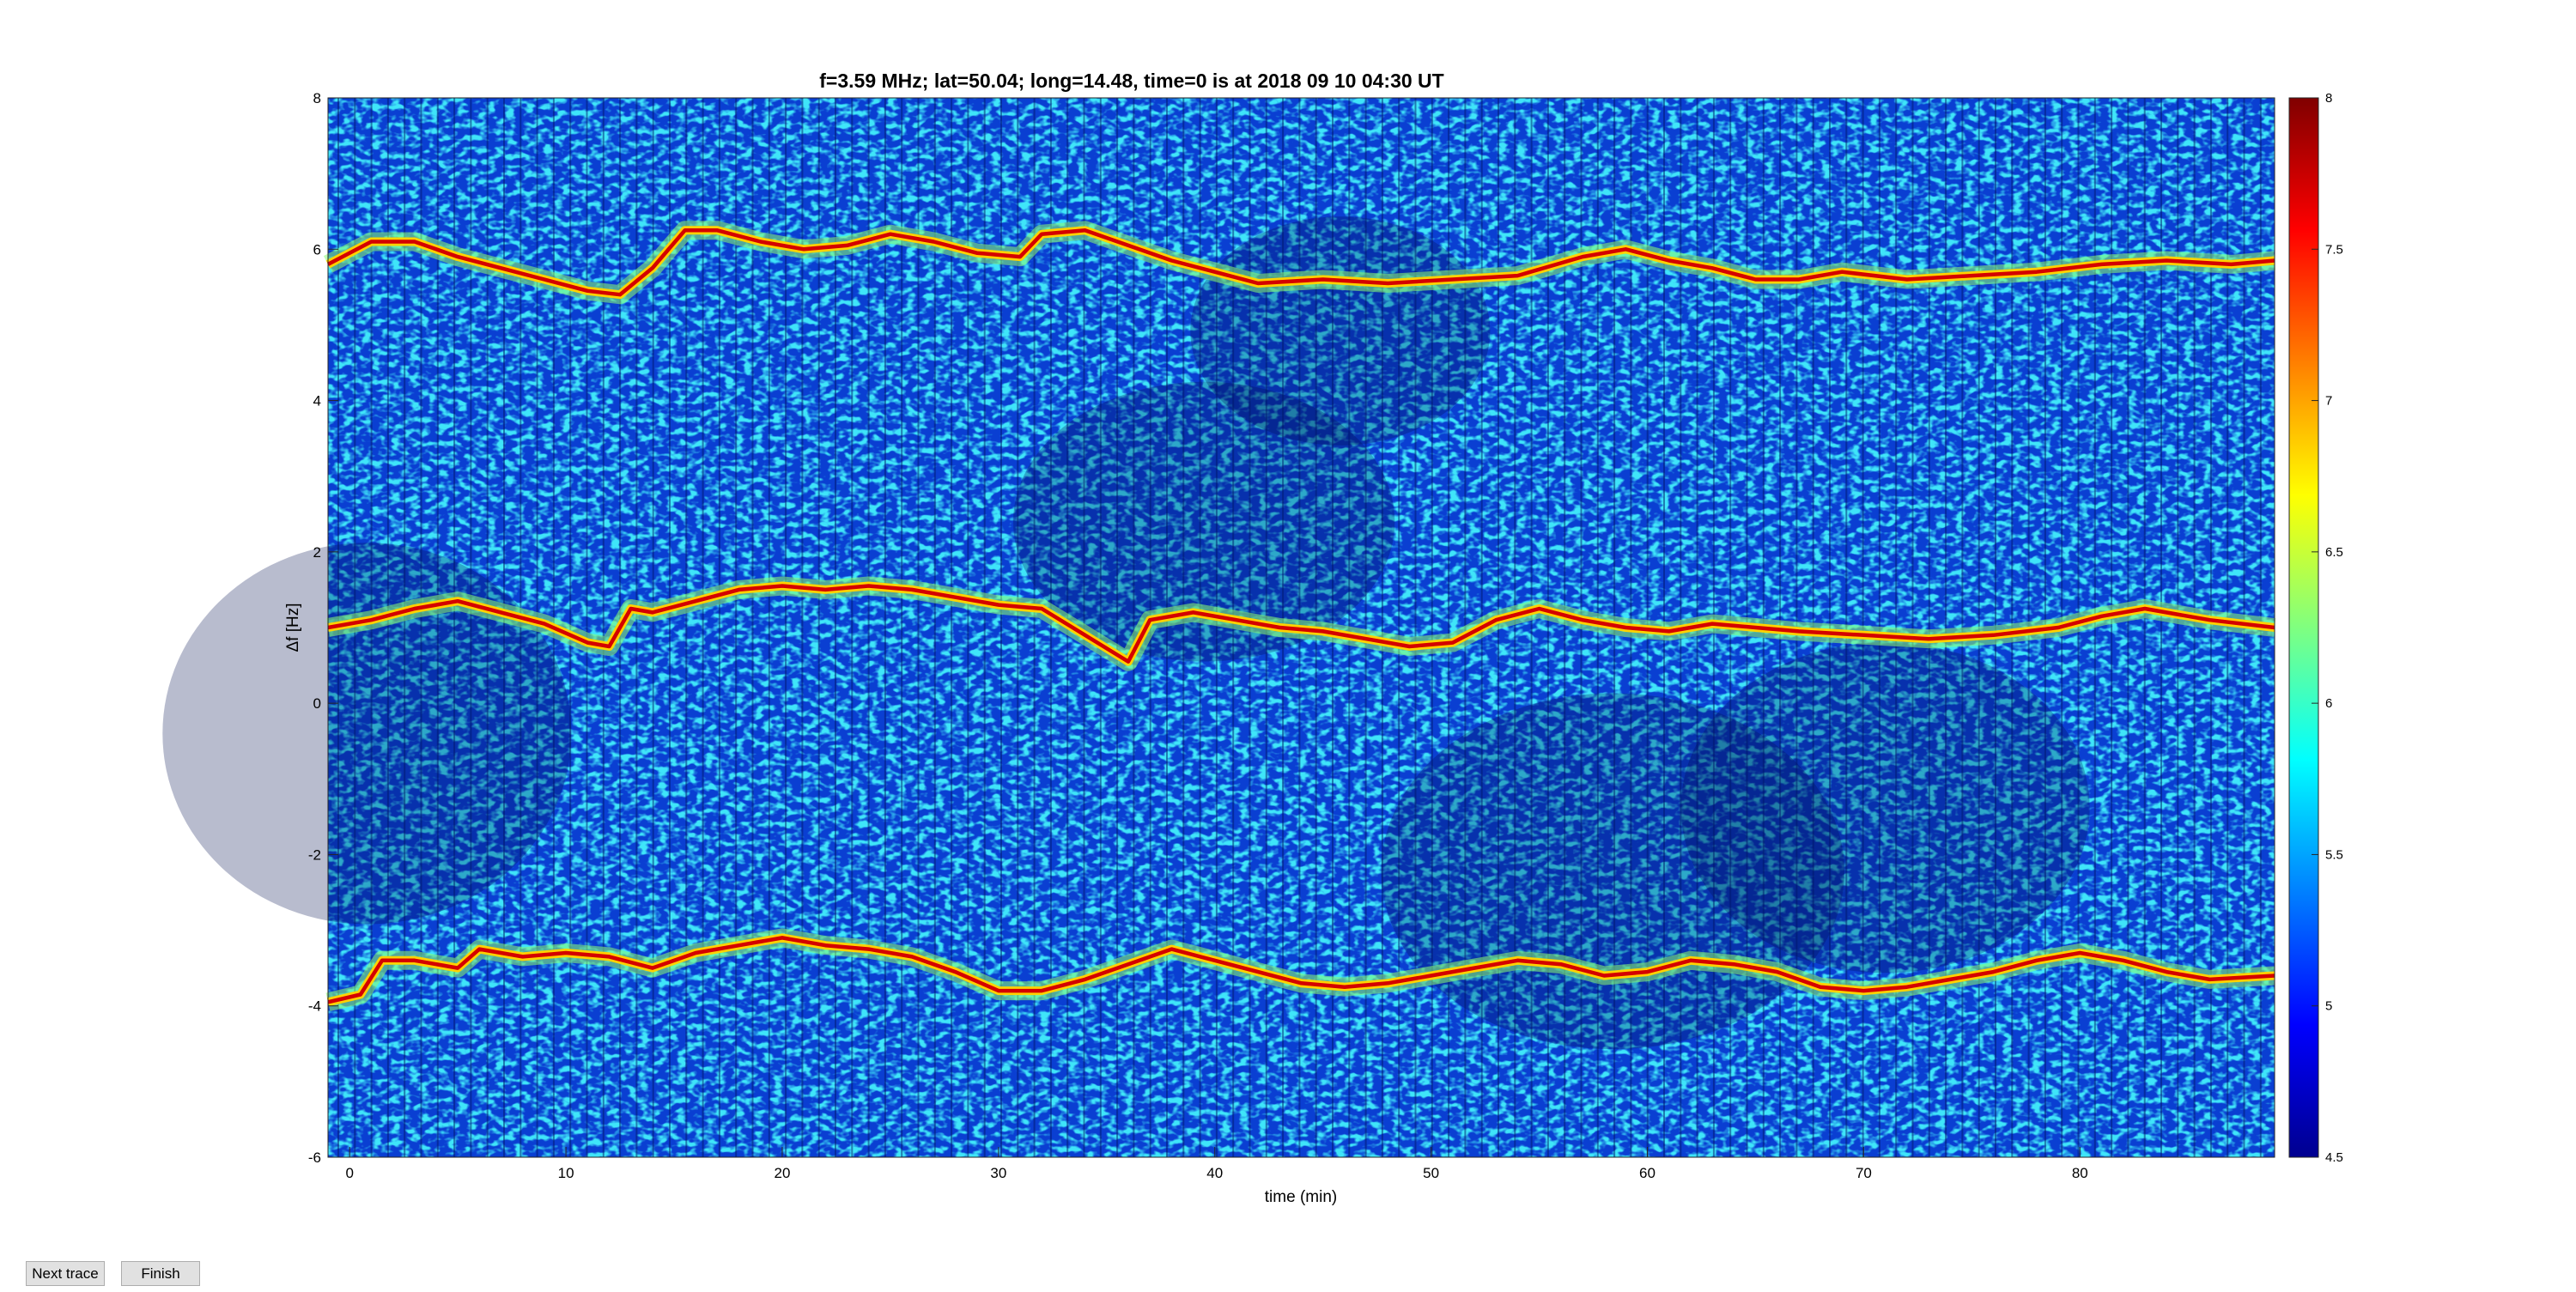 The width and height of the screenshot is (2576, 1292). What do you see at coordinates (2334, 552) in the screenshot?
I see `colorbar-tick-label: 6.5` at bounding box center [2334, 552].